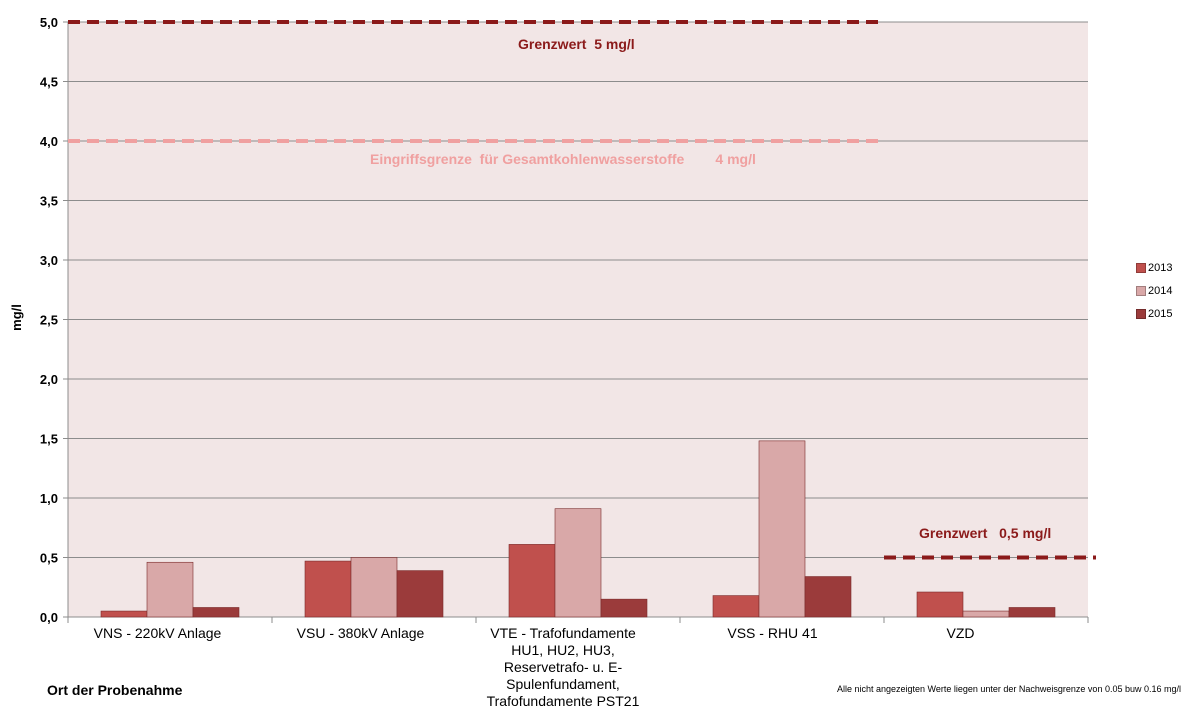  What do you see at coordinates (1141, 313) in the screenshot?
I see `legend-swatch-2015` at bounding box center [1141, 313].